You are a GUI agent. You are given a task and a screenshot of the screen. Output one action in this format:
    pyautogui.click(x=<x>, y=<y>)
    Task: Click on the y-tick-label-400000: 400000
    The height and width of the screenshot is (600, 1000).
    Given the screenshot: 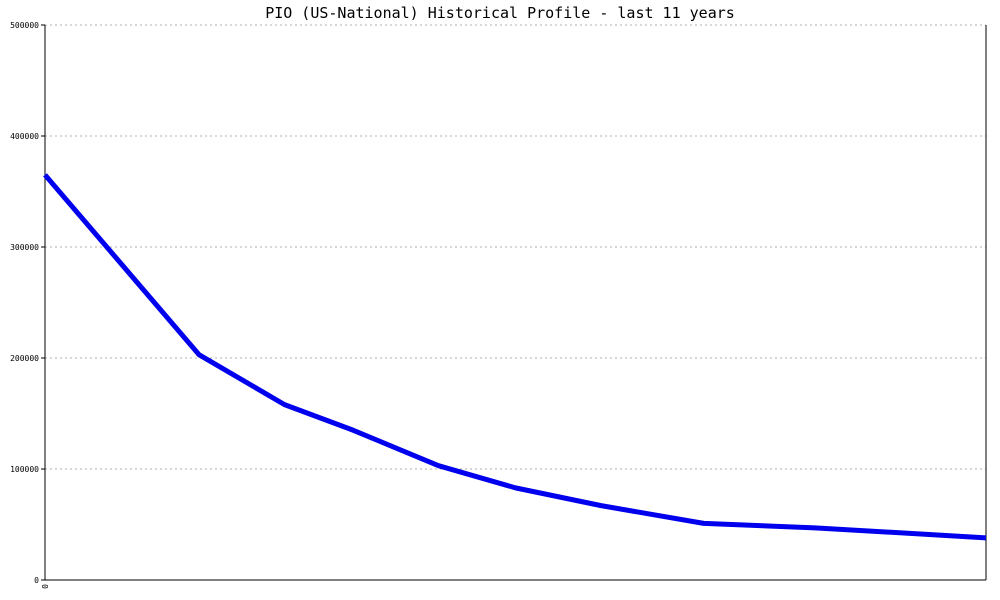 What is the action you would take?
    pyautogui.click(x=24, y=136)
    